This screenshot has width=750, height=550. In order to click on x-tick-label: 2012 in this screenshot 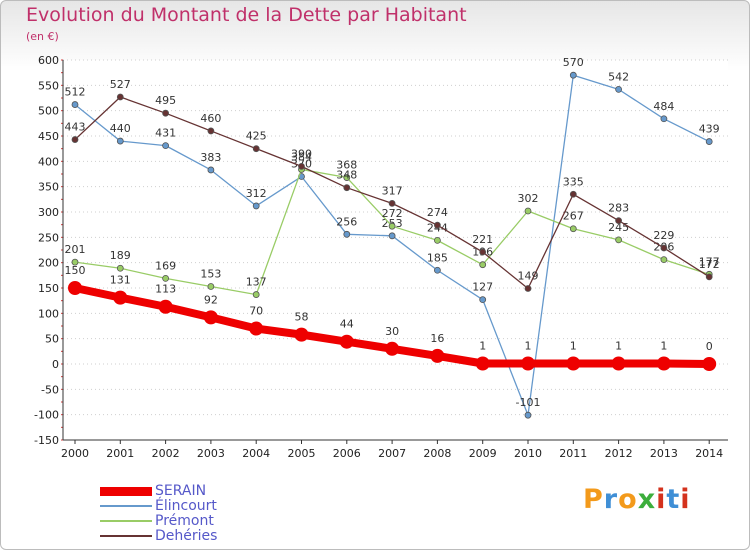, I will do `click(619, 453)`.